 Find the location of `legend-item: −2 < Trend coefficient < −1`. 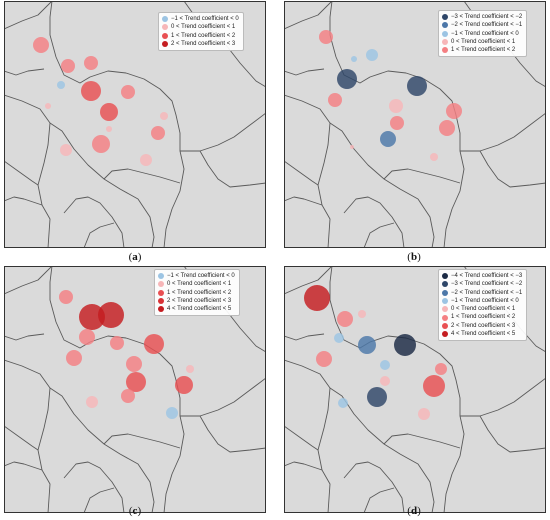

legend-item: −2 < Trend coefficient < −1 is located at coordinates (482, 25).